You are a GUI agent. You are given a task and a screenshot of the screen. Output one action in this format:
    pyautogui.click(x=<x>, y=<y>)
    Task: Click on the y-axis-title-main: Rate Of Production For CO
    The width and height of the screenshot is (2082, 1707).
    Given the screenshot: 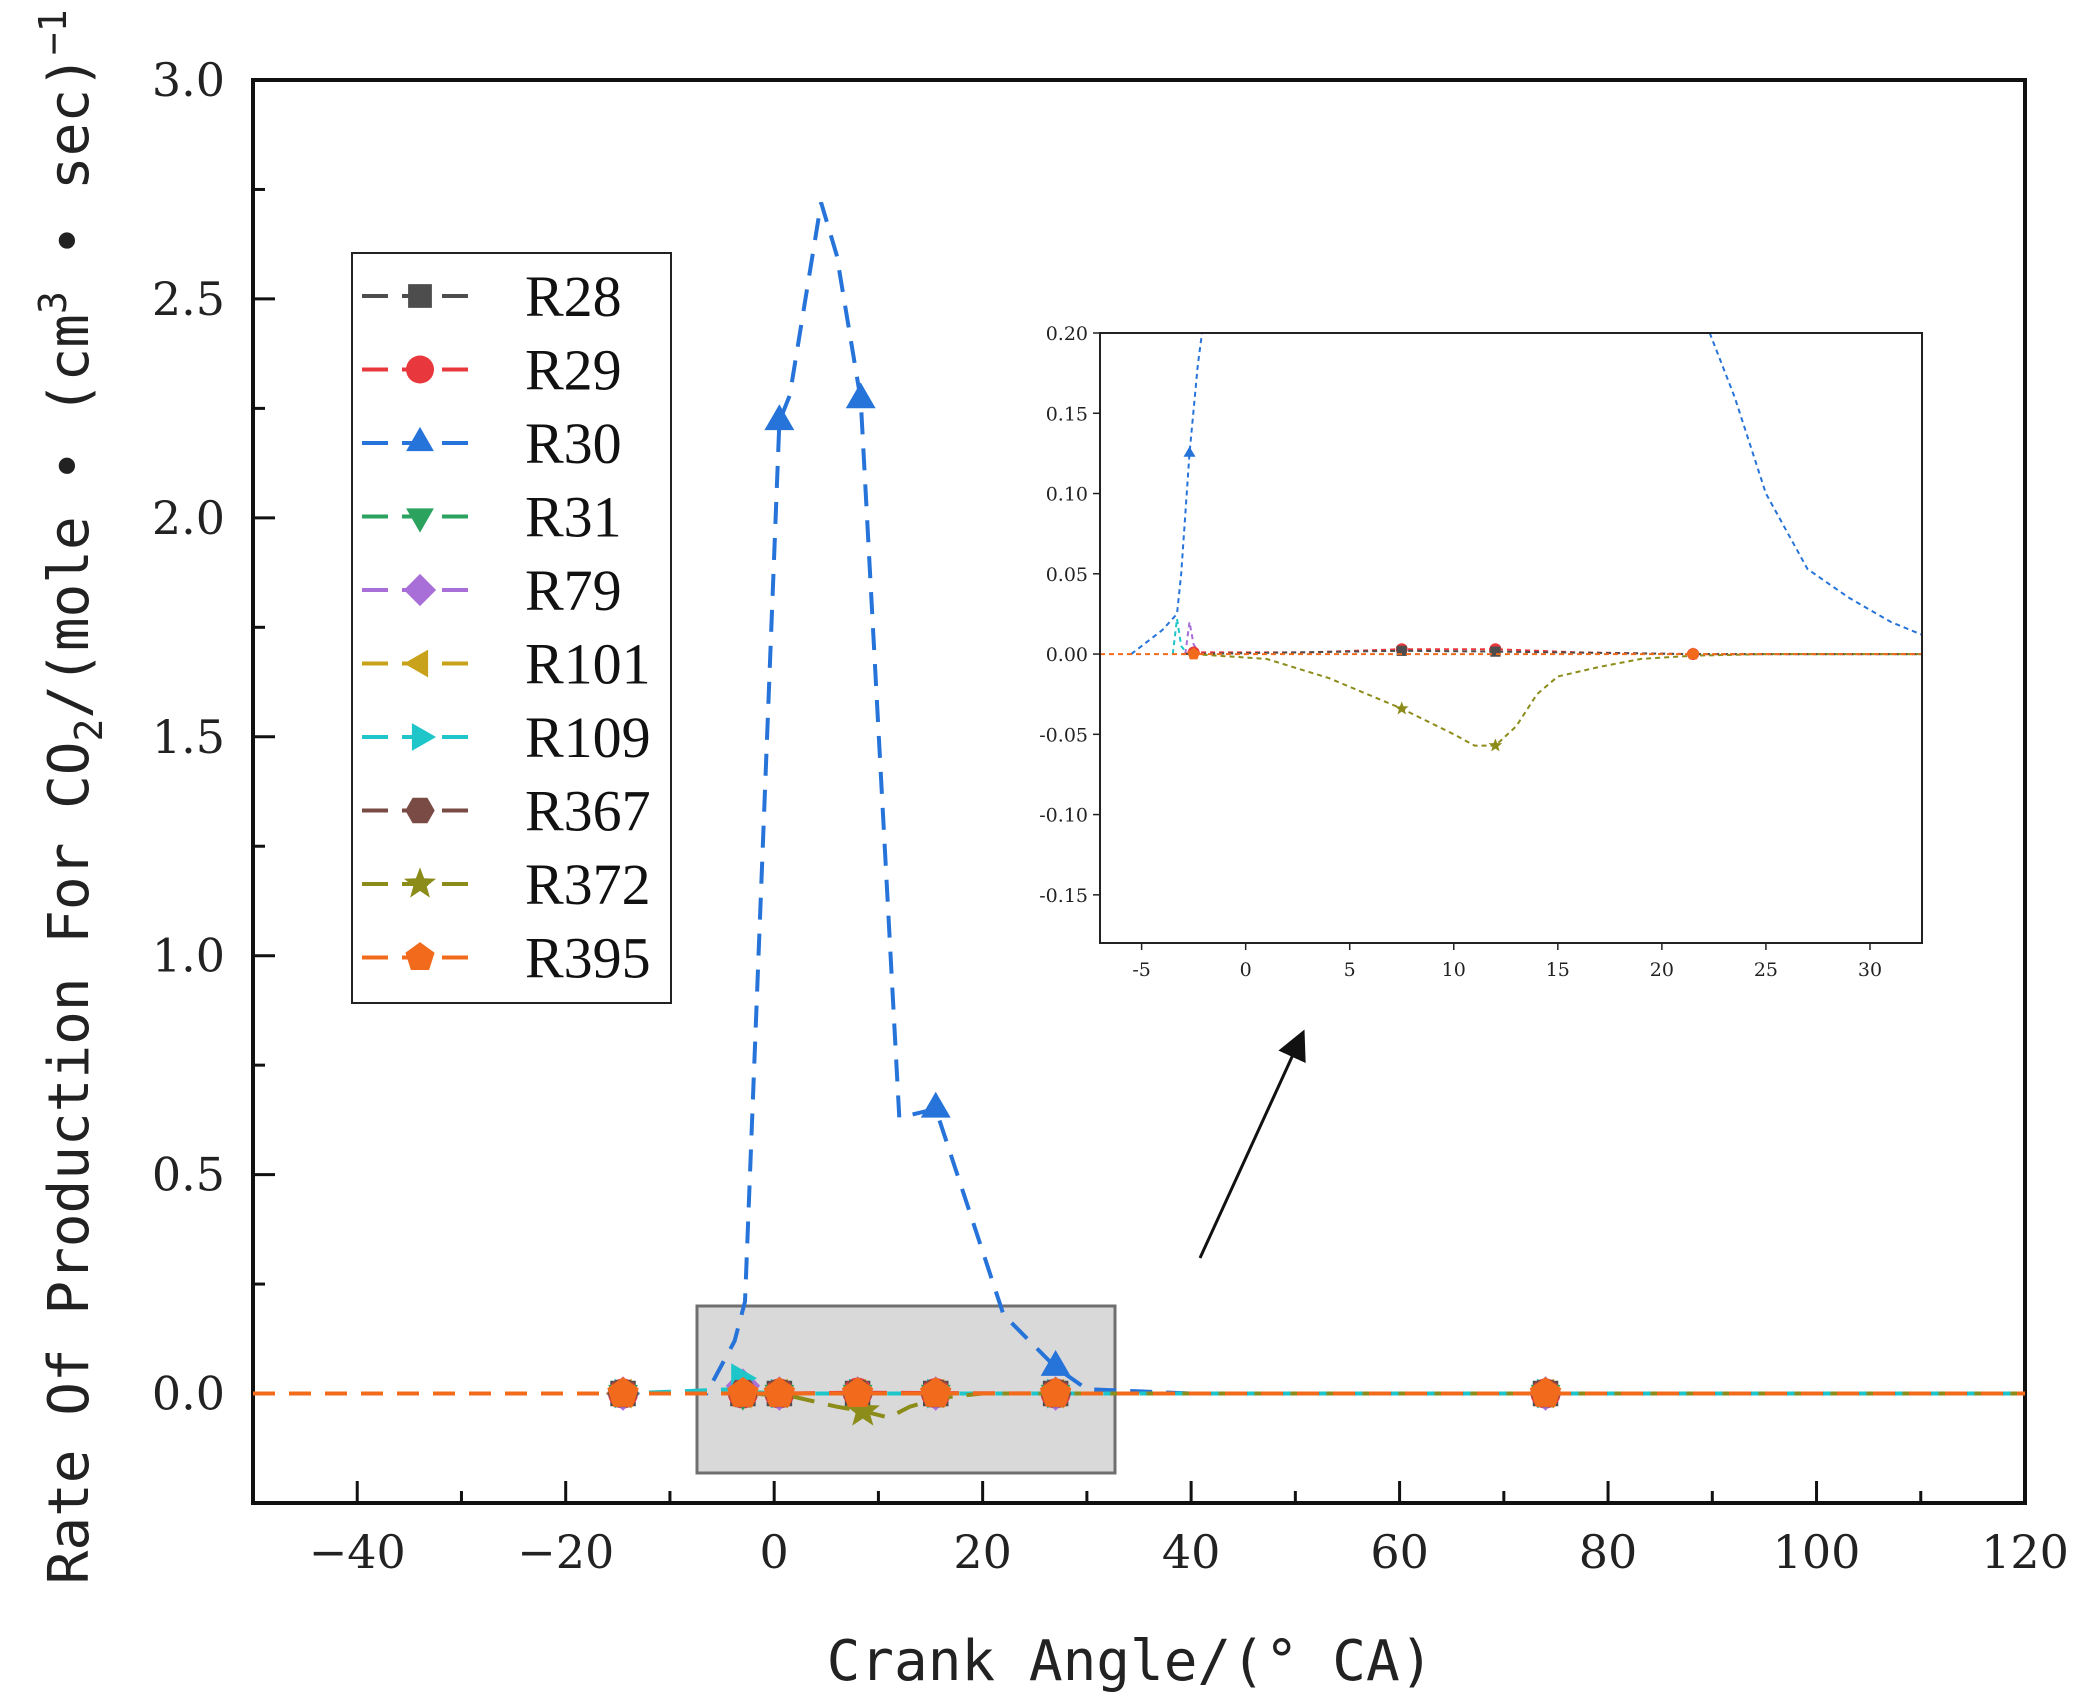 What is the action you would take?
    pyautogui.click(x=69, y=1162)
    